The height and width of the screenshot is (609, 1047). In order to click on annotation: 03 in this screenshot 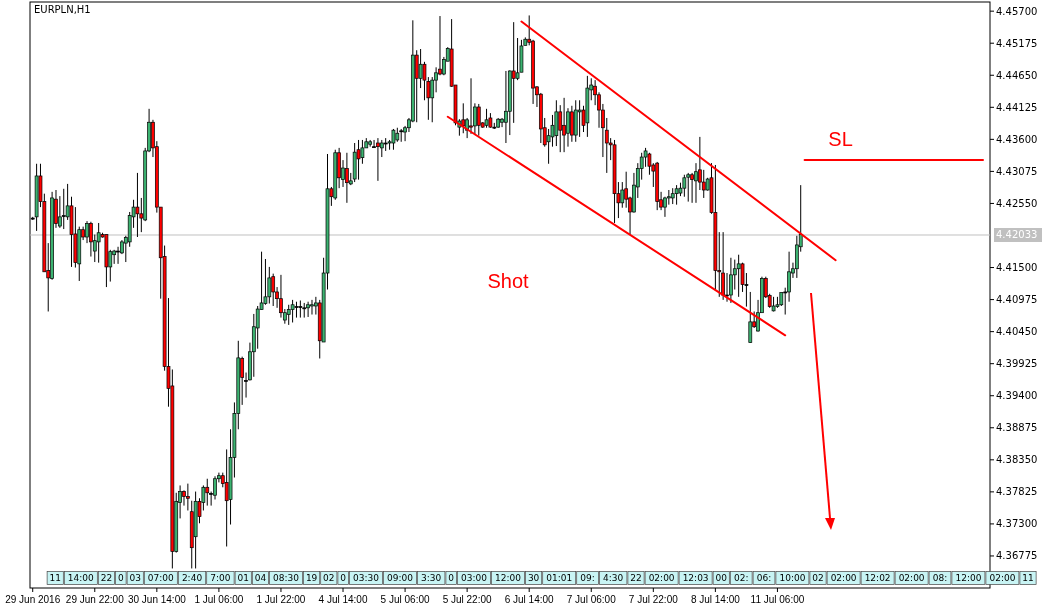, I will do `click(135, 578)`.